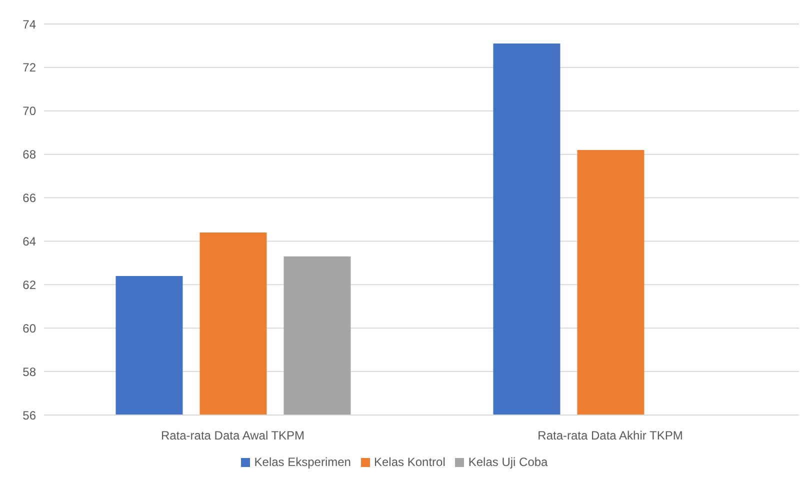 This screenshot has width=809, height=479. Describe the element at coordinates (29, 285) in the screenshot. I see `y-tick-label: 62` at that location.